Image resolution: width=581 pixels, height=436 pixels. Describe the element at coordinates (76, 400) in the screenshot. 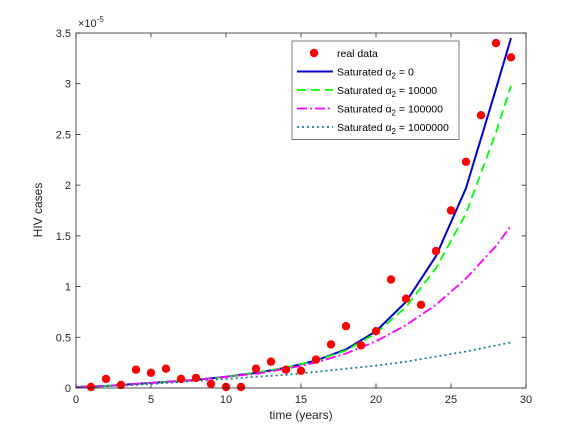

I see `x-tick-label-0: 0` at that location.